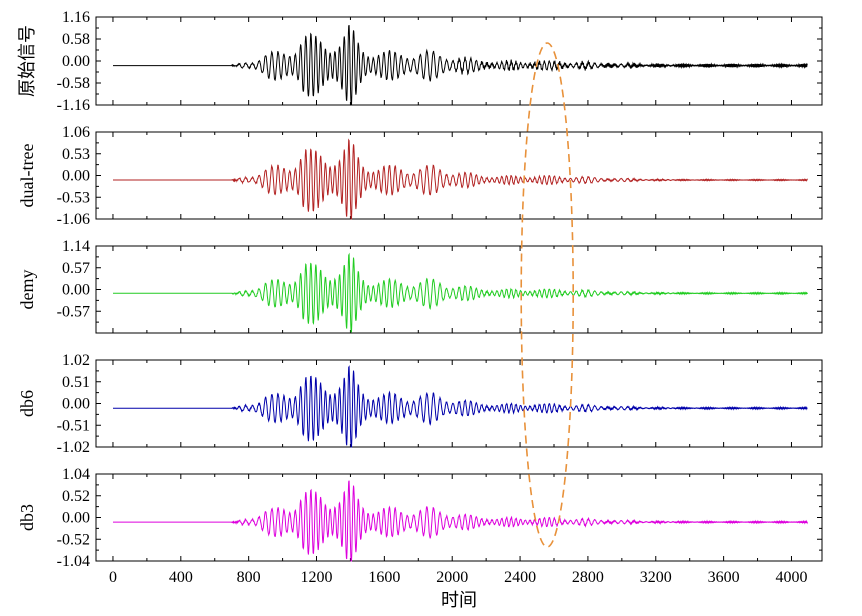 The height and width of the screenshot is (616, 862). What do you see at coordinates (76, 474) in the screenshot?
I see `y-tick-label: 1.04` at bounding box center [76, 474].